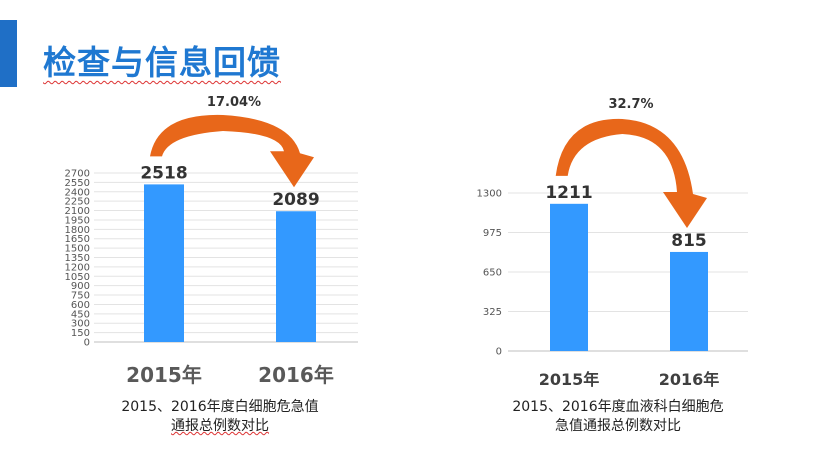  What do you see at coordinates (689, 241) in the screenshot?
I see `right-value-label-2: 815` at bounding box center [689, 241].